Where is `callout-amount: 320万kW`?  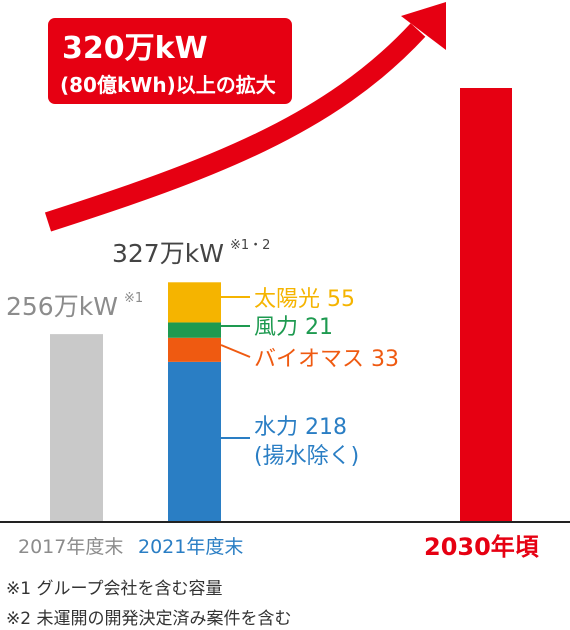 callout-amount: 320万kW is located at coordinates (135, 48).